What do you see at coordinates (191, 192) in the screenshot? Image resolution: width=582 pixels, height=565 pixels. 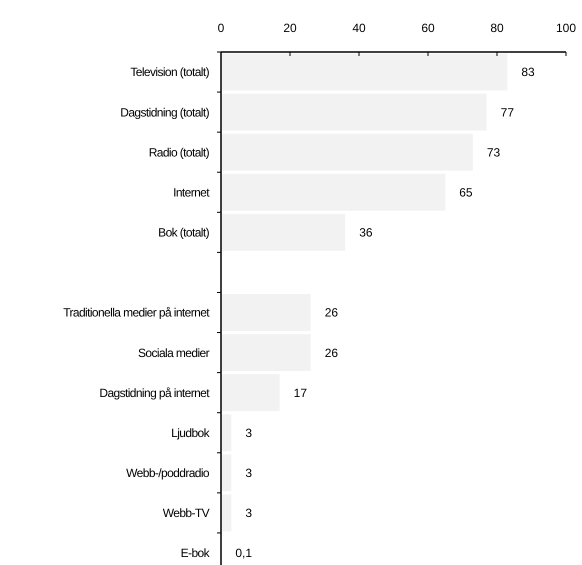 I see `y-tick-label: Internet` at bounding box center [191, 192].